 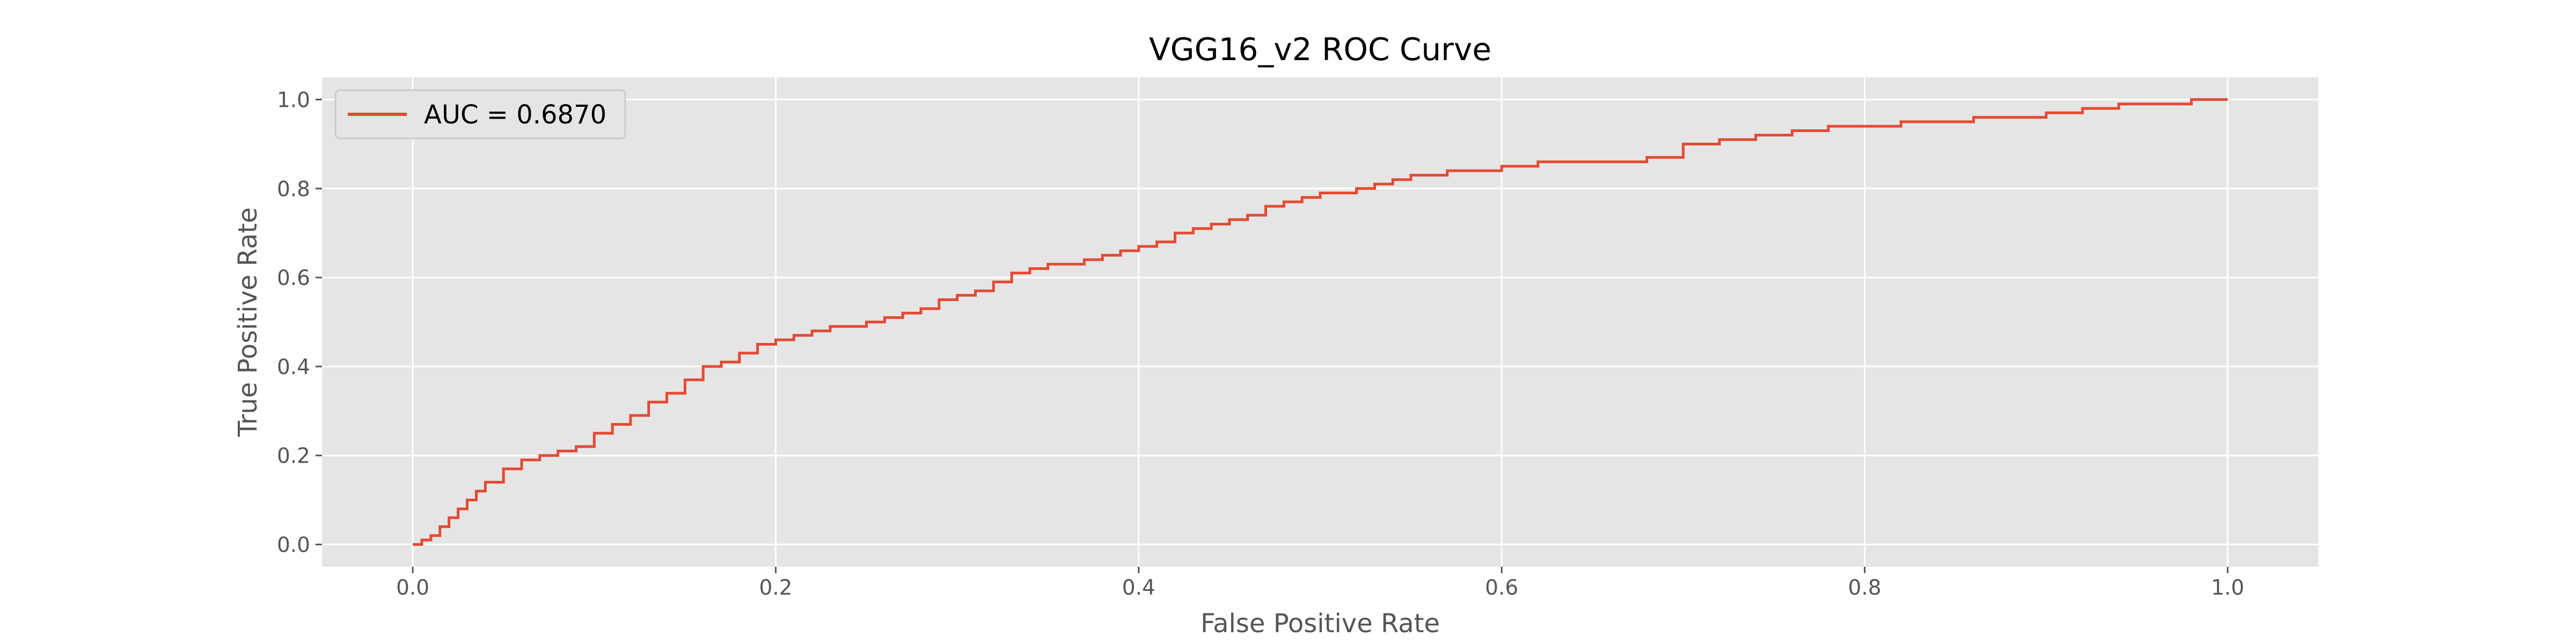 I want to click on legend-label: AUC = 0.6870, so click(x=515, y=115).